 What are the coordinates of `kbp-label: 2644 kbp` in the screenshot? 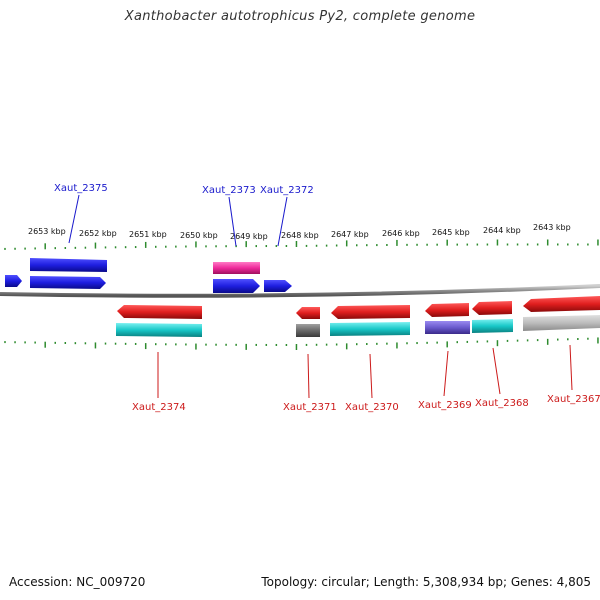 It's located at (502, 230).